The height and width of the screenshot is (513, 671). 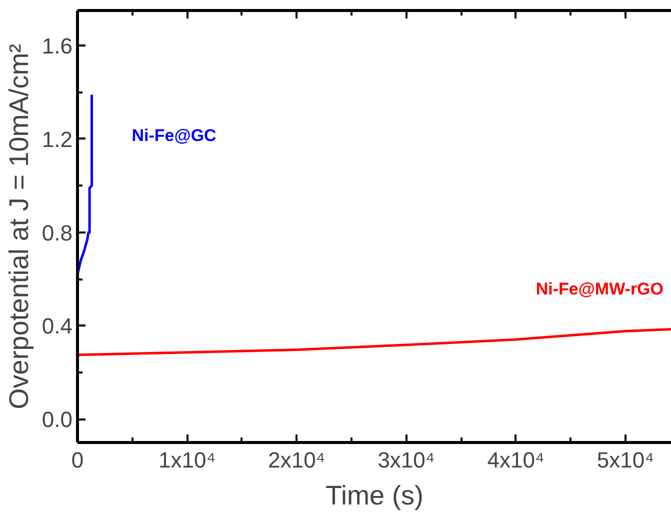 What do you see at coordinates (174, 136) in the screenshot?
I see `text: Ni-Fe@GC` at bounding box center [174, 136].